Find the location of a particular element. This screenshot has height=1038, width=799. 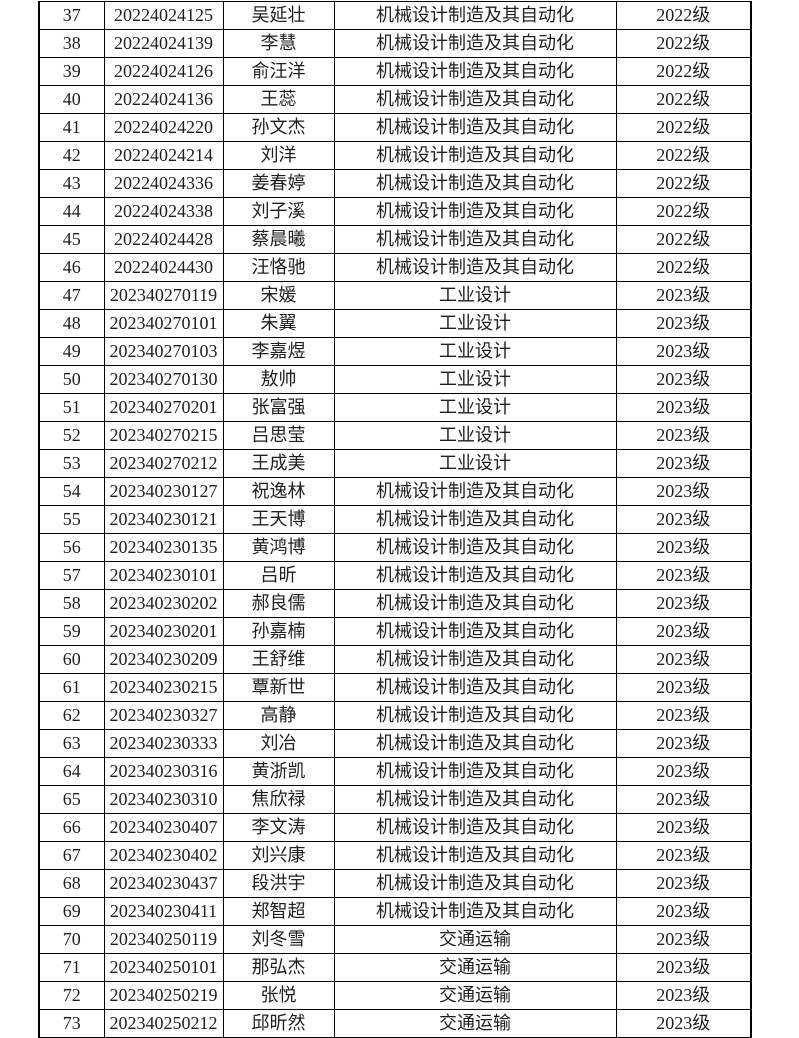

cell-name: 吕思莹 is located at coordinates (278, 435).